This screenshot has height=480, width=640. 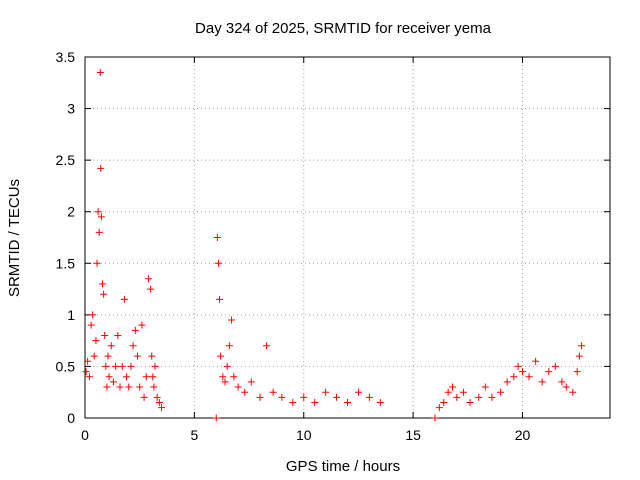 What do you see at coordinates (71, 418) in the screenshot?
I see `y-tick-label: 0` at bounding box center [71, 418].